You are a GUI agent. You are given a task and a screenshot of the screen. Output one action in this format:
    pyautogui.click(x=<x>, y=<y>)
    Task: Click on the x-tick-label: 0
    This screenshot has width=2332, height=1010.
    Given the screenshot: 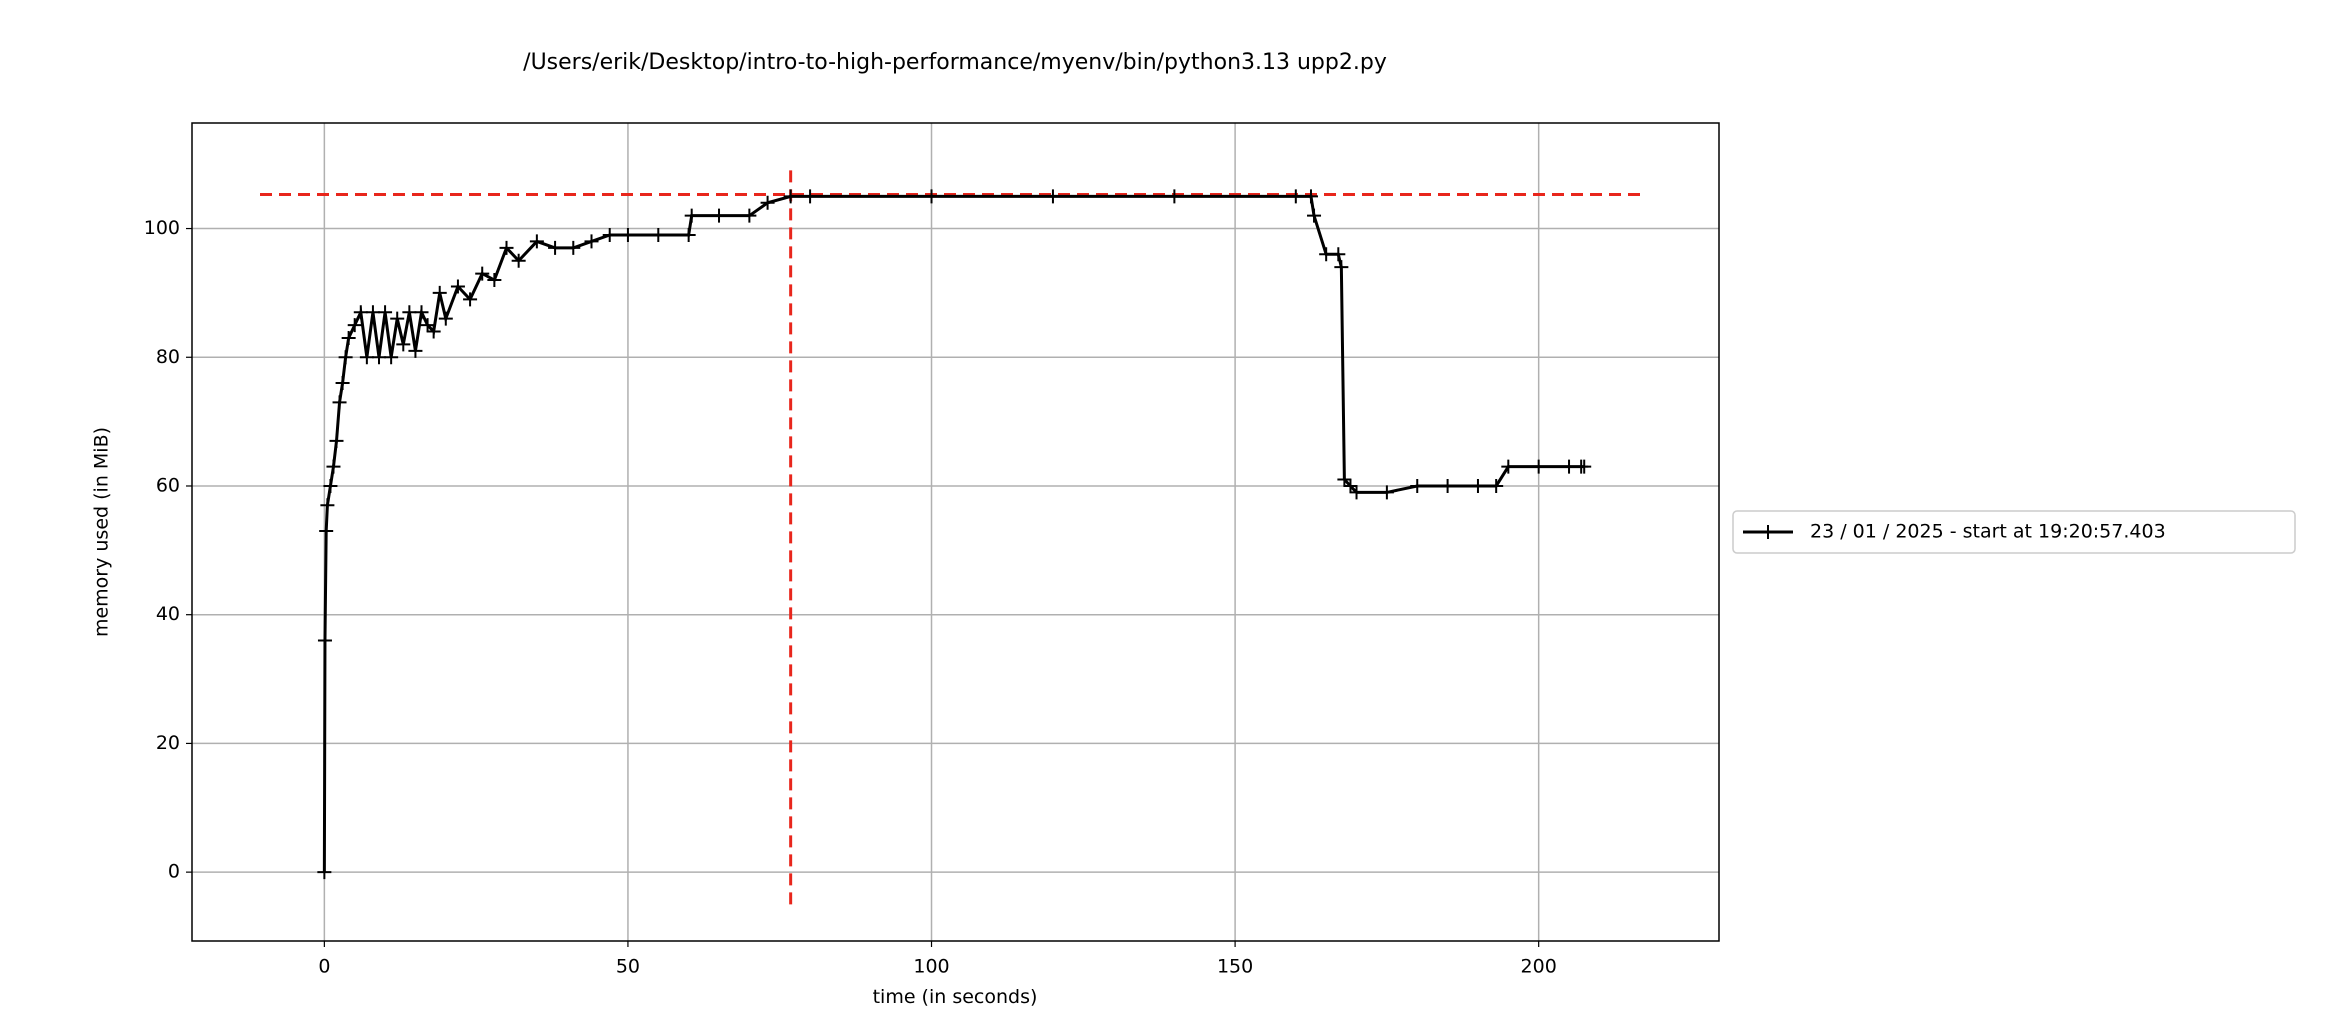 What is the action you would take?
    pyautogui.click(x=324, y=967)
    